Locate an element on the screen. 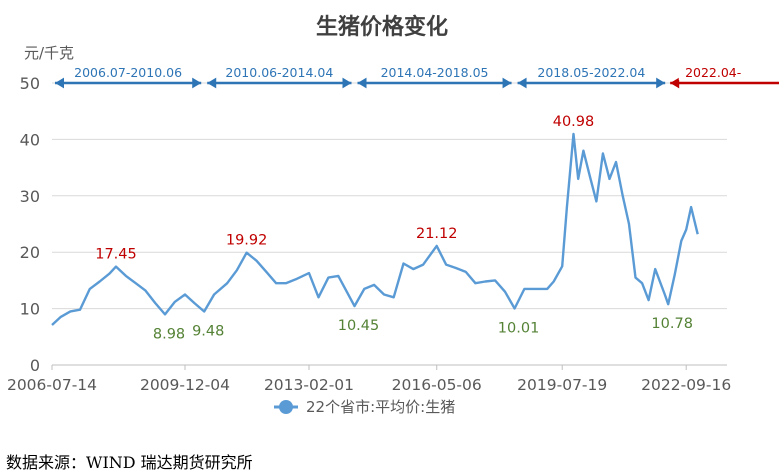 The image size is (779, 475). y-tick-label: 0 is located at coordinates (35, 365).